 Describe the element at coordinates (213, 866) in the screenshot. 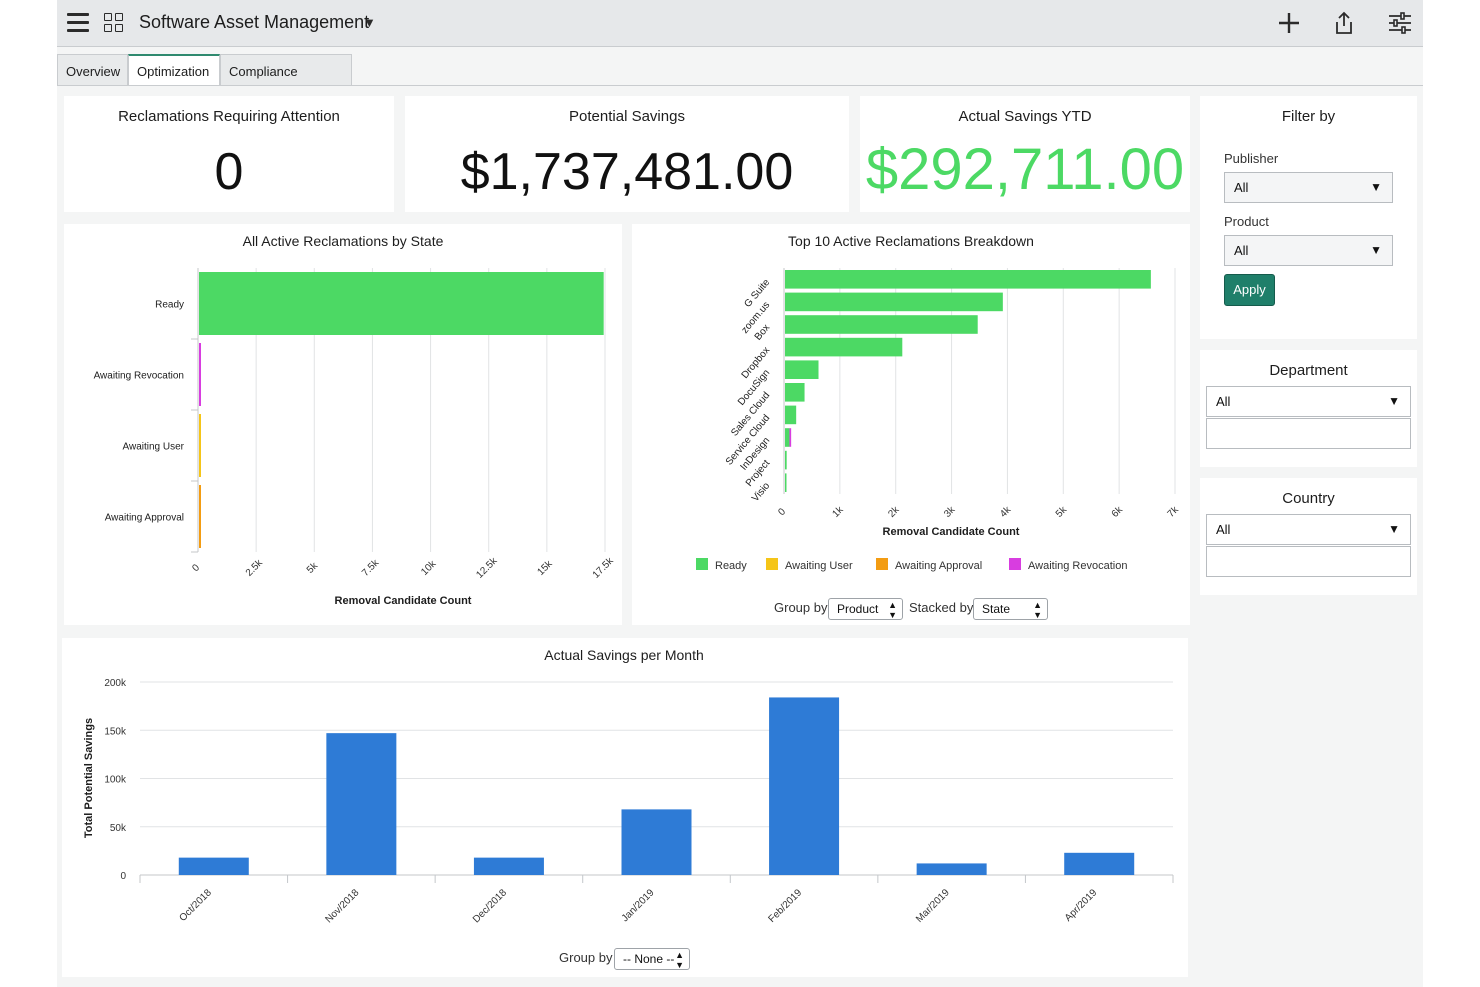

I see `bar-oct-2018` at that location.